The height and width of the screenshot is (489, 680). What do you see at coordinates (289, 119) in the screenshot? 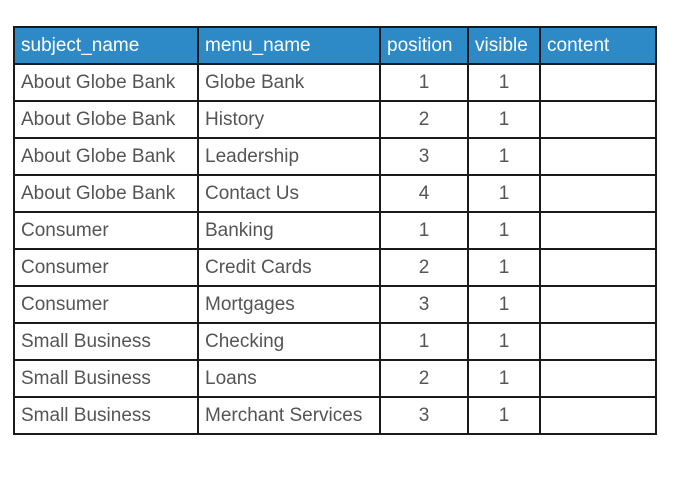
I see `cell-menu-name: History` at bounding box center [289, 119].